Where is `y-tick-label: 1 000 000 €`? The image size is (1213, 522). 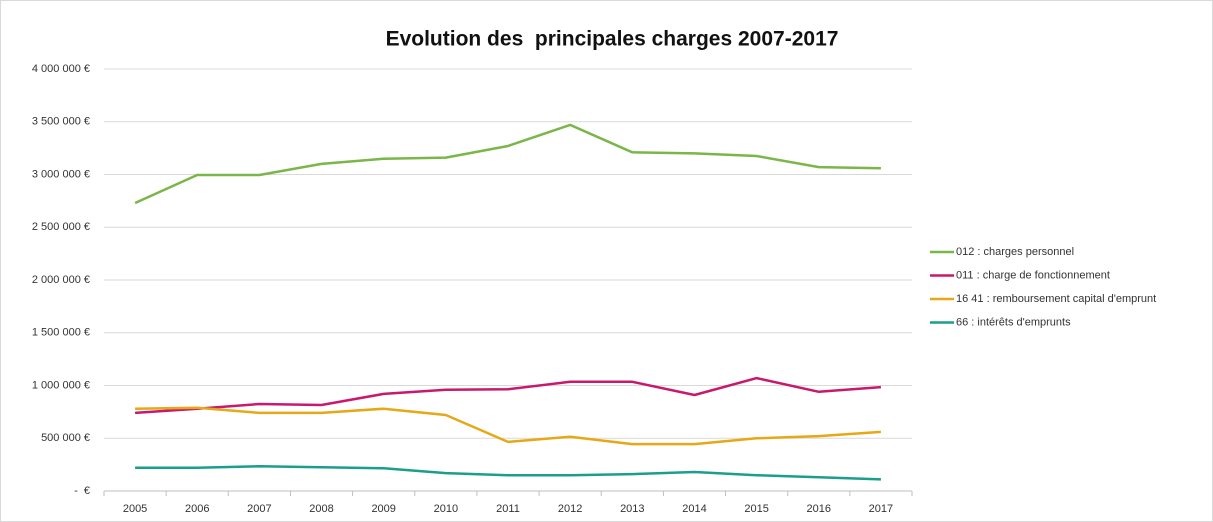 y-tick-label: 1 000 000 € is located at coordinates (61, 385).